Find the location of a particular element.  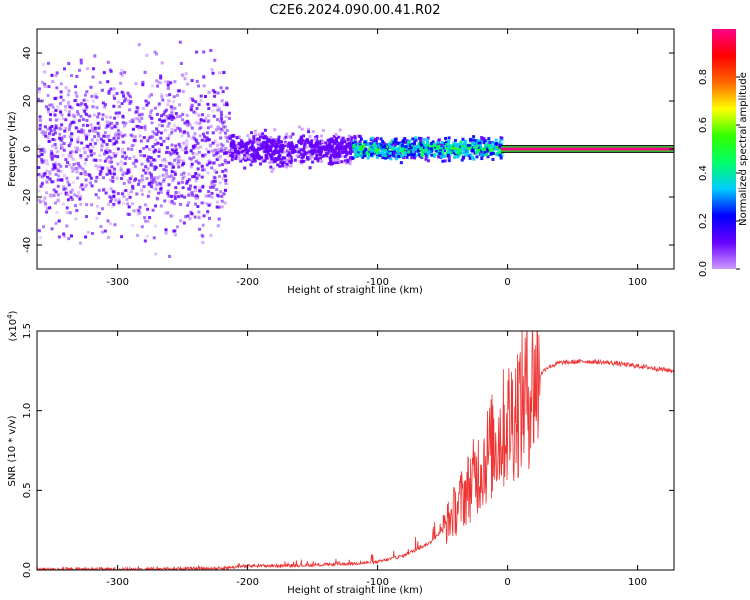

bottom-x-tick-label: -100 is located at coordinates (377, 582).